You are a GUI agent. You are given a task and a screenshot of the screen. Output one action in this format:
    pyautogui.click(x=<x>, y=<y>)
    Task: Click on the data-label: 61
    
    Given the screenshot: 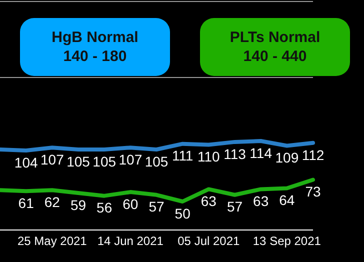 What is the action you would take?
    pyautogui.click(x=26, y=202)
    